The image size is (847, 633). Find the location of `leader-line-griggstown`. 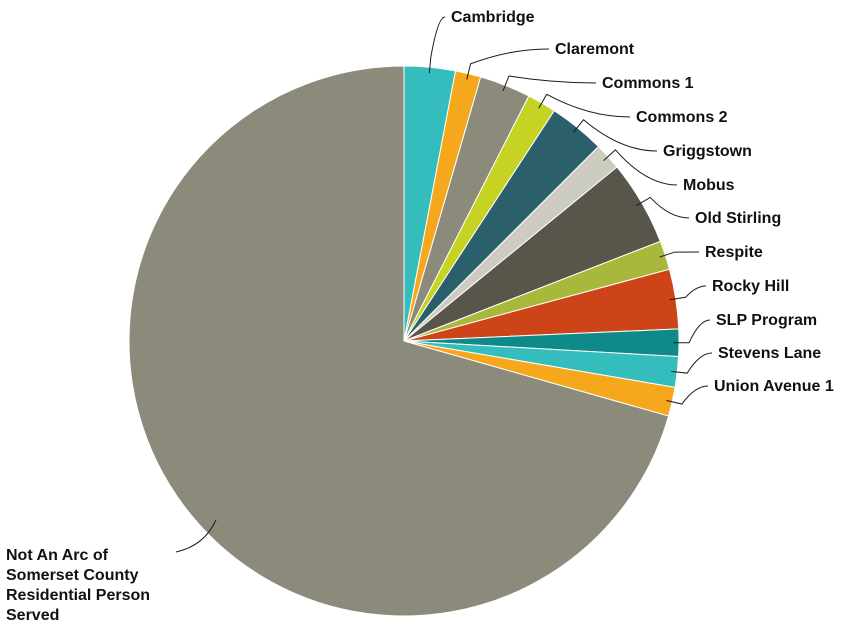

leader-line-griggstown is located at coordinates (615, 135).